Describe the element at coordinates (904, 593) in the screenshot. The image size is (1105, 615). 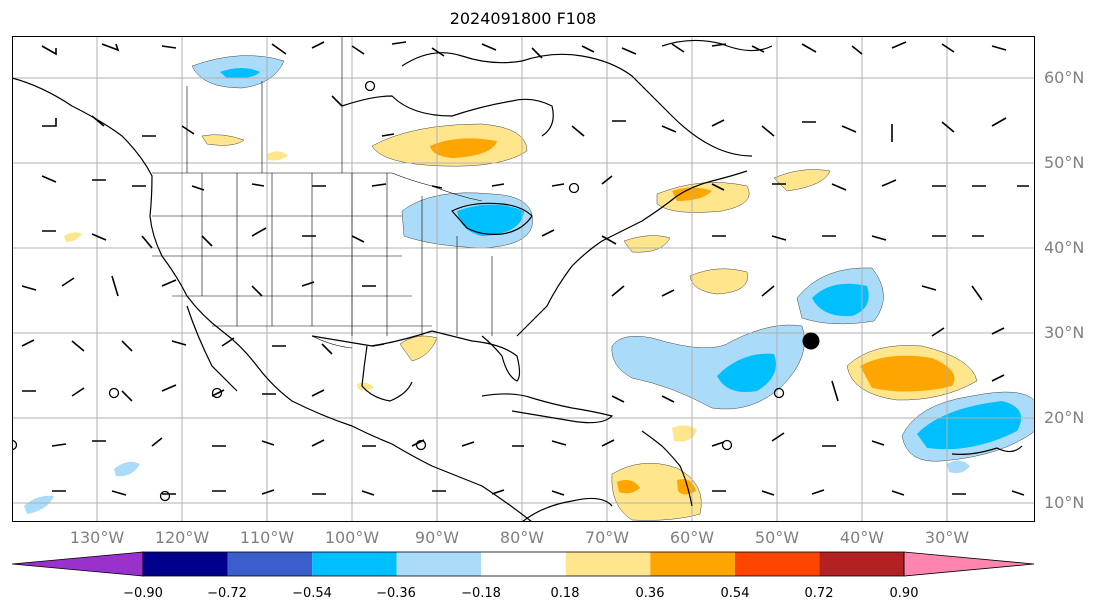
I see `colorbar-tick-label: 0.90` at that location.